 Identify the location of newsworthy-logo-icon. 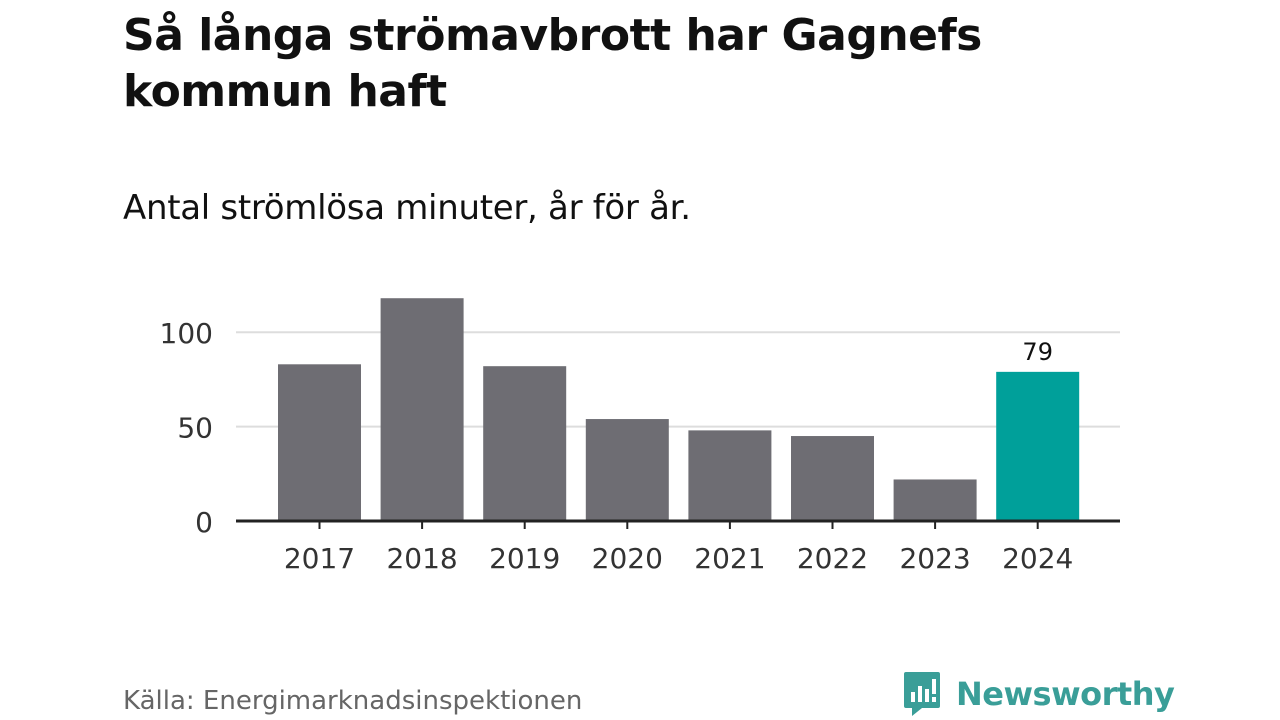
(922, 694).